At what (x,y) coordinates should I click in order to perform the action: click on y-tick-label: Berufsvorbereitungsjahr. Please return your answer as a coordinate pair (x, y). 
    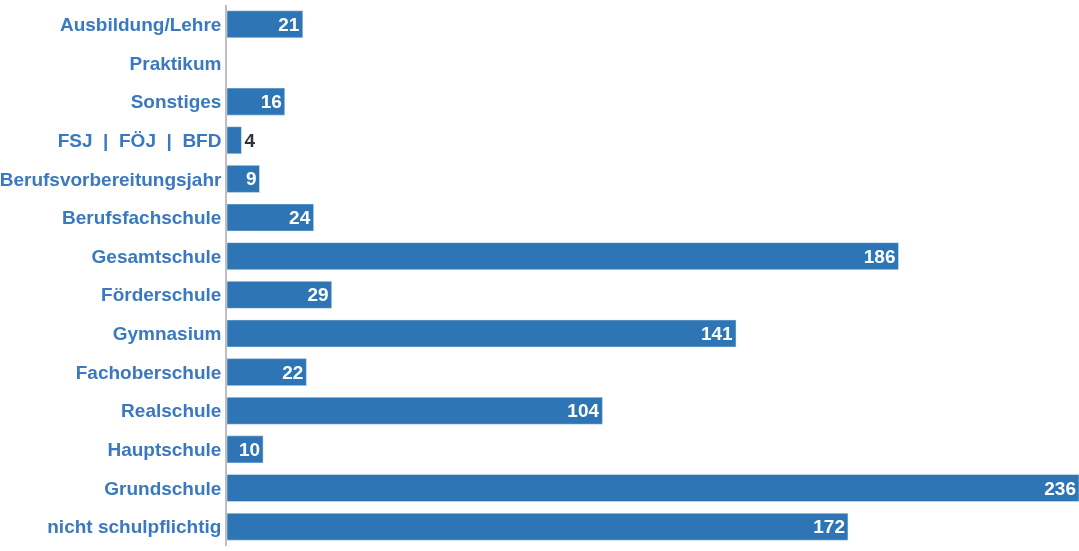
    Looking at the image, I should click on (111, 179).